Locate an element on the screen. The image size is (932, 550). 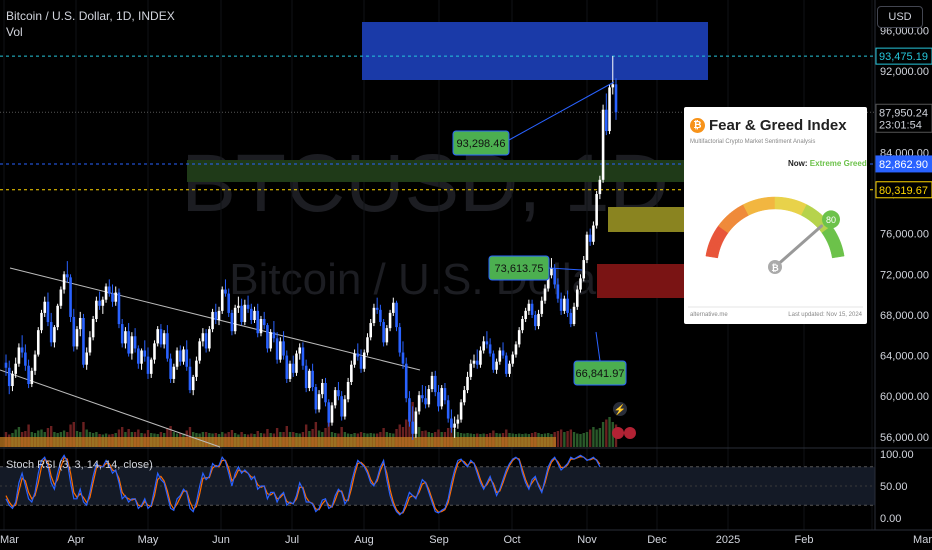
x-tick-label: Oct is located at coordinates (511, 540).